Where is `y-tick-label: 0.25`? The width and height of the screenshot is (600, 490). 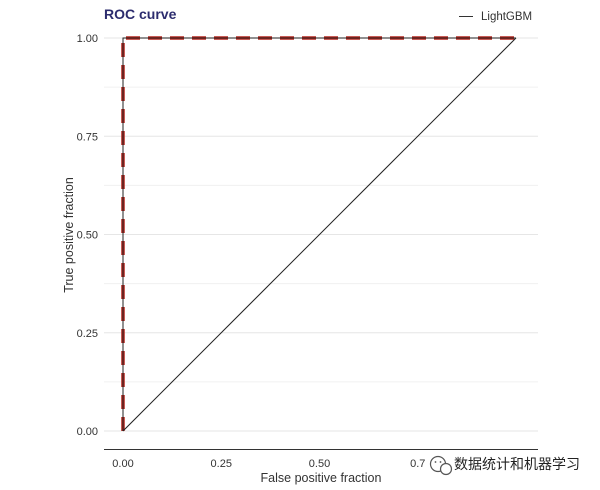
y-tick-label: 0.25 is located at coordinates (87, 334).